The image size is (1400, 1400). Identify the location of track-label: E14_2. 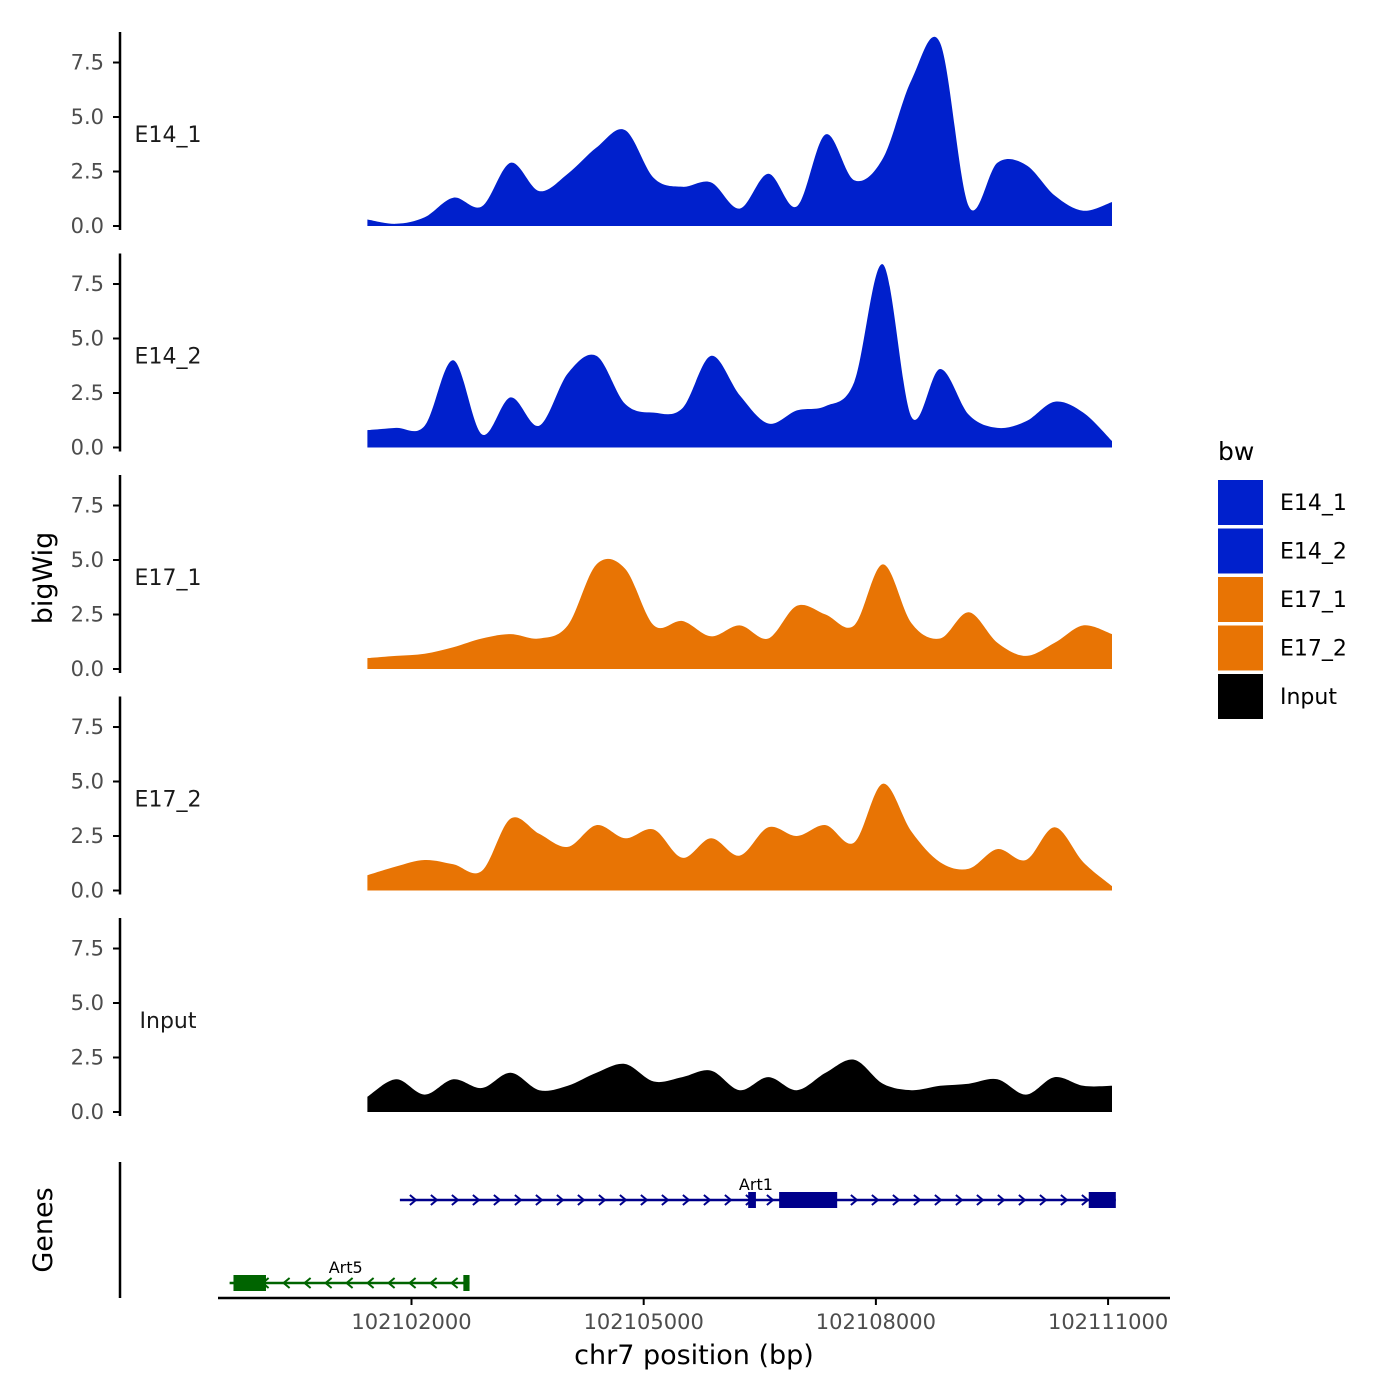
(168, 357).